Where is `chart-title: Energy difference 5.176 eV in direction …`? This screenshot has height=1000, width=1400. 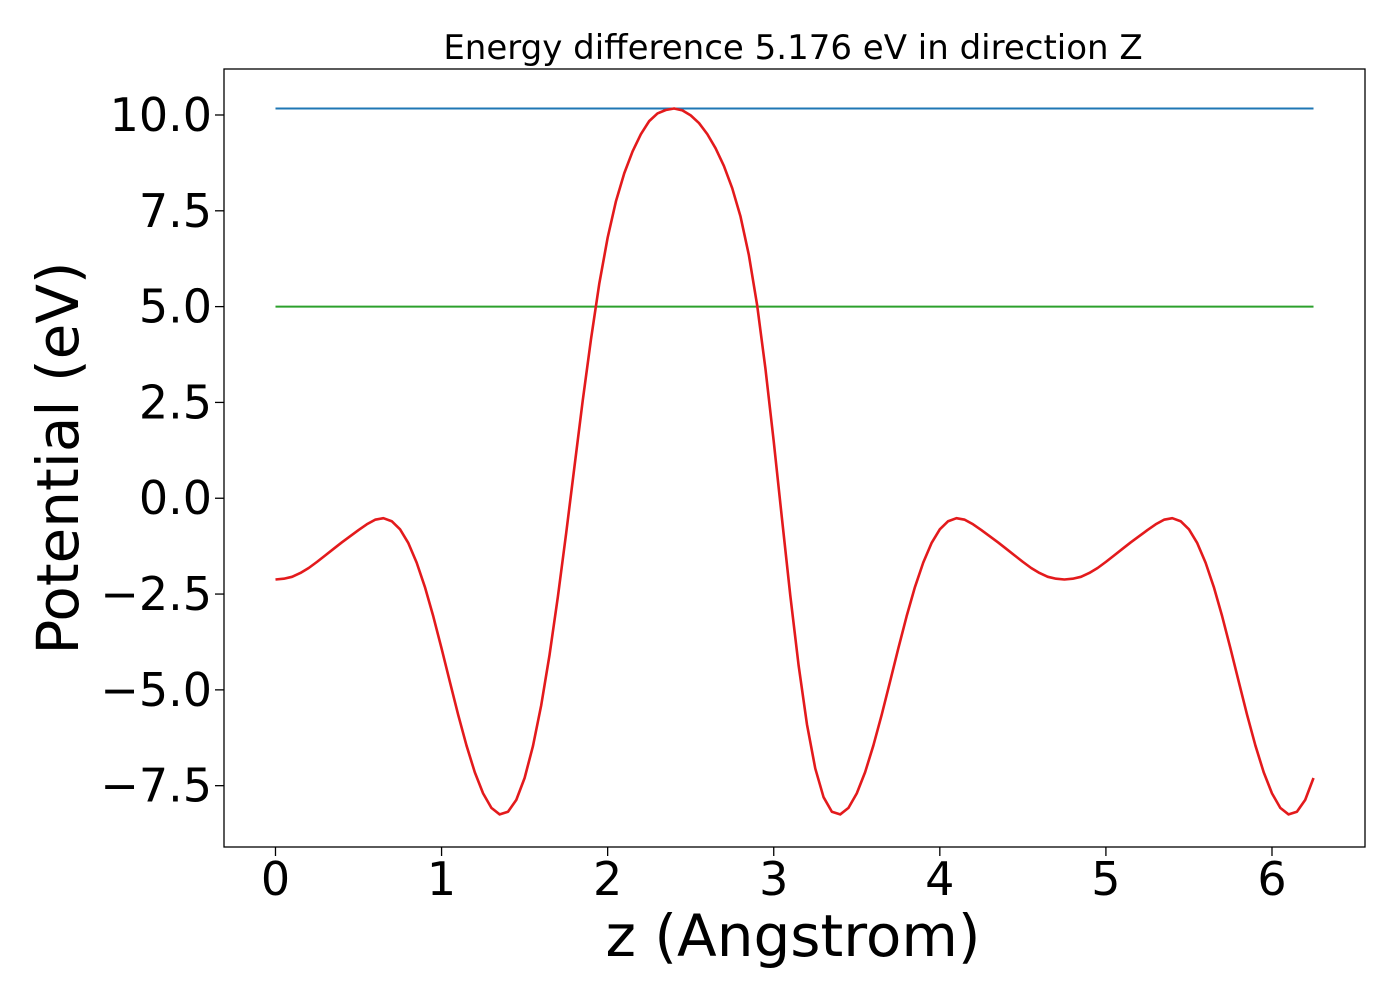
chart-title: Energy difference 5.176 eV in direction … is located at coordinates (792, 48).